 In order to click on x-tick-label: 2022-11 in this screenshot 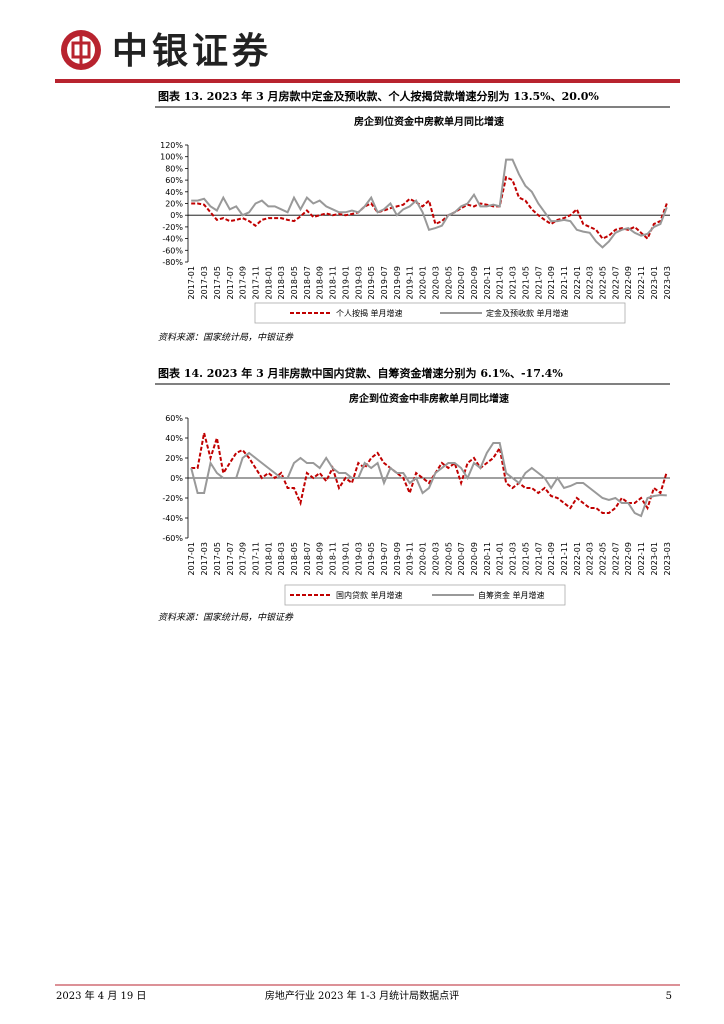, I will do `click(641, 558)`.